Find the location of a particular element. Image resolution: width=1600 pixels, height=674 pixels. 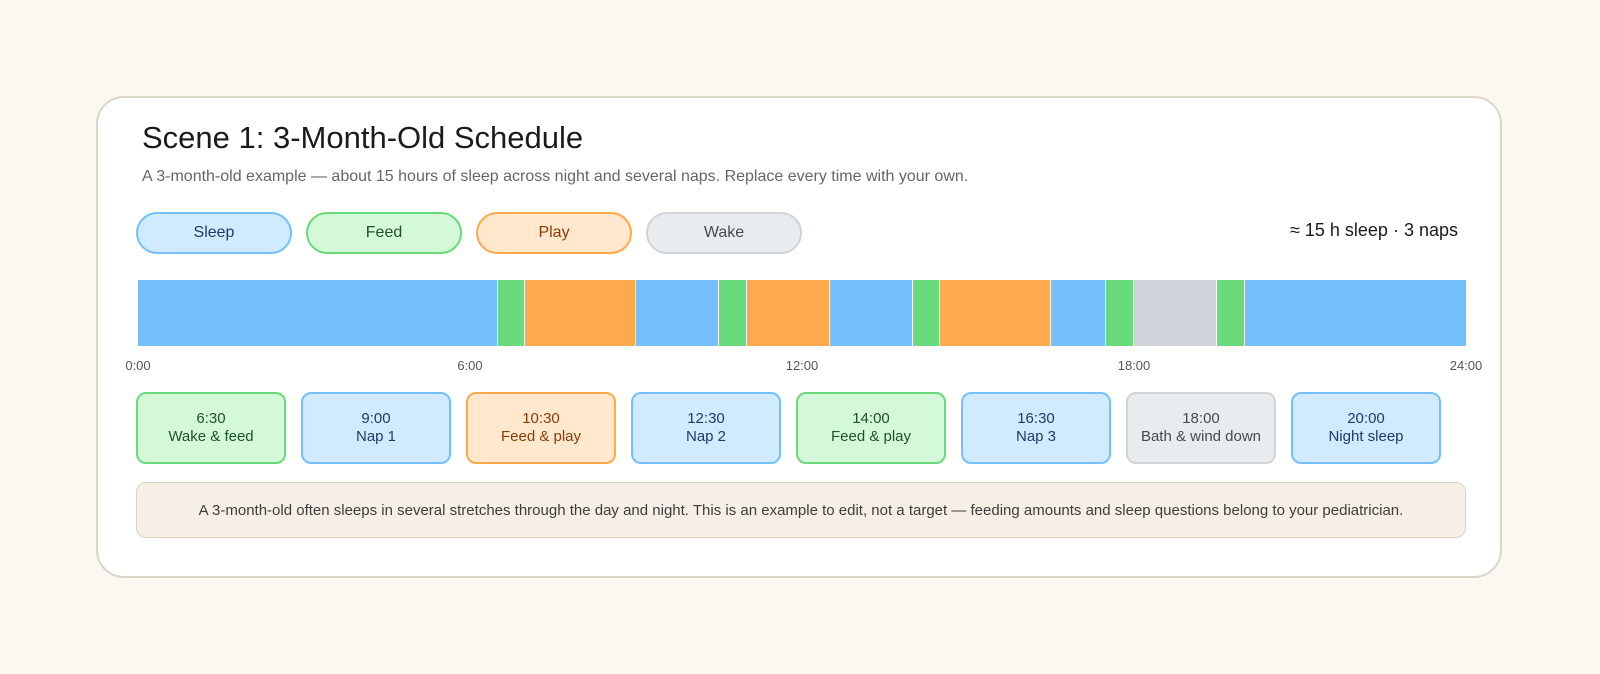

timeline-bar is located at coordinates (802, 313).